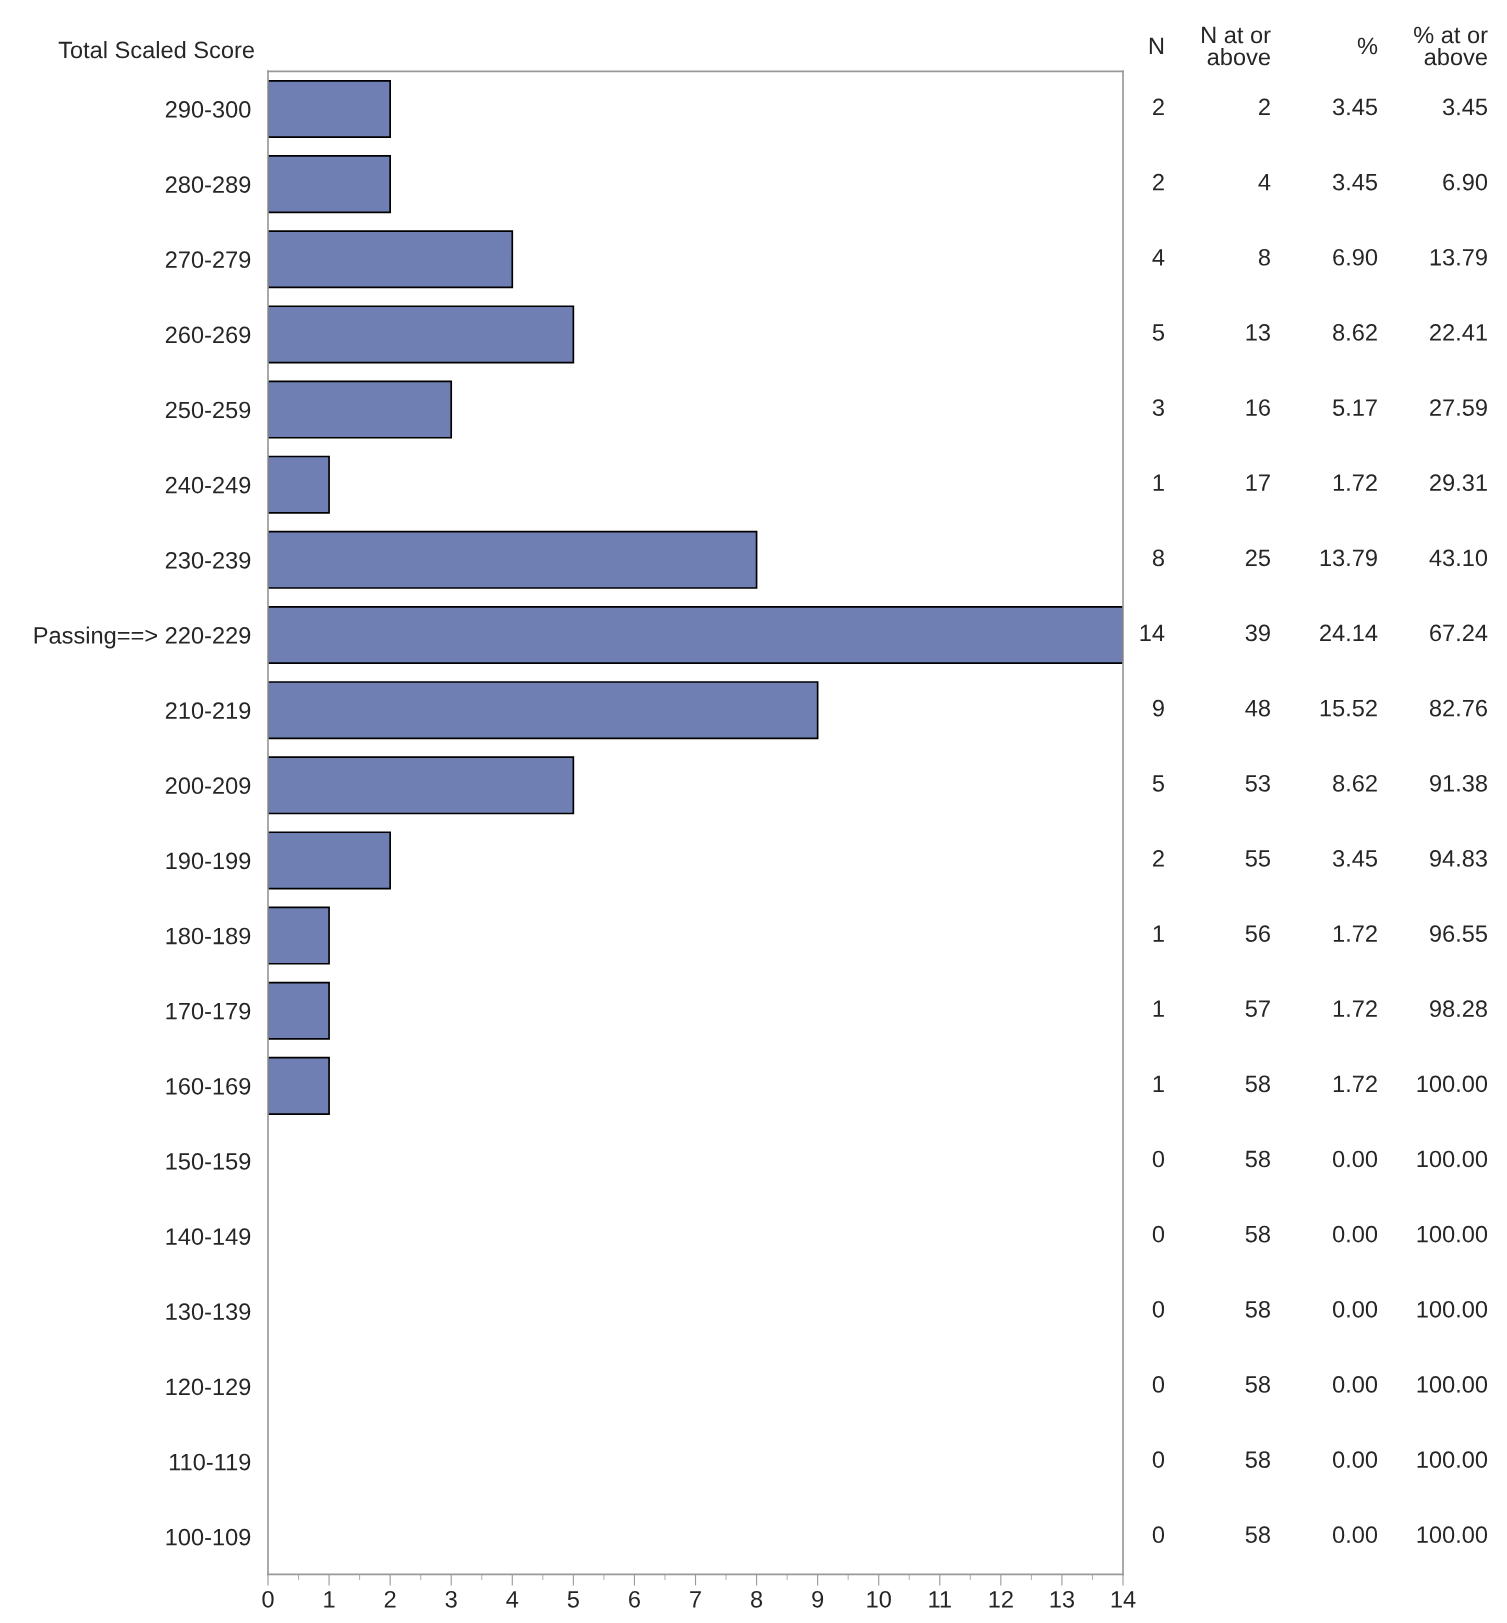 This screenshot has width=1507, height=1623. What do you see at coordinates (1258, 332) in the screenshot?
I see `text: 13` at bounding box center [1258, 332].